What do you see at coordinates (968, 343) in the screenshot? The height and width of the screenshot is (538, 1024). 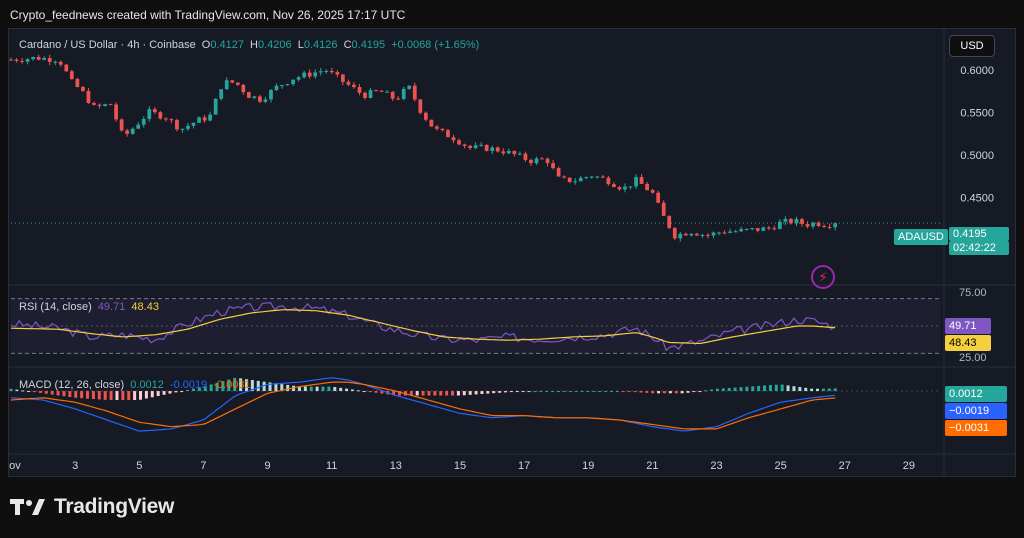 I see `rsi-ma-tag: 48.43` at bounding box center [968, 343].